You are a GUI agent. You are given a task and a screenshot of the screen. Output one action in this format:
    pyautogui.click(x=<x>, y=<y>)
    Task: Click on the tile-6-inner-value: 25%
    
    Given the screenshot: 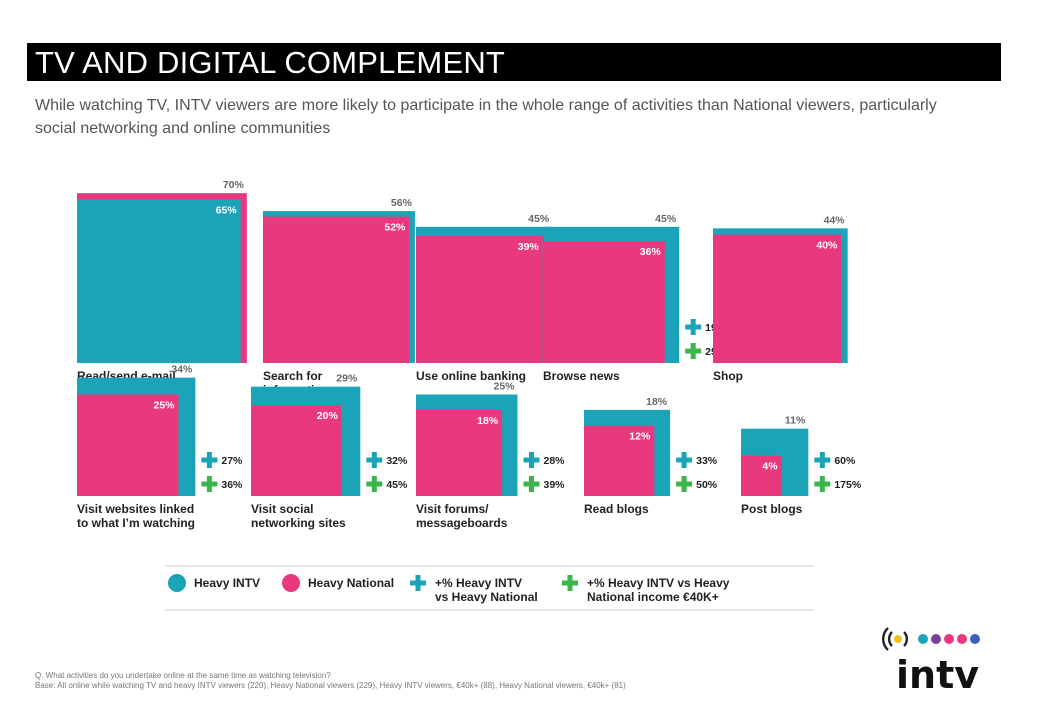 What is the action you would take?
    pyautogui.click(x=164, y=406)
    